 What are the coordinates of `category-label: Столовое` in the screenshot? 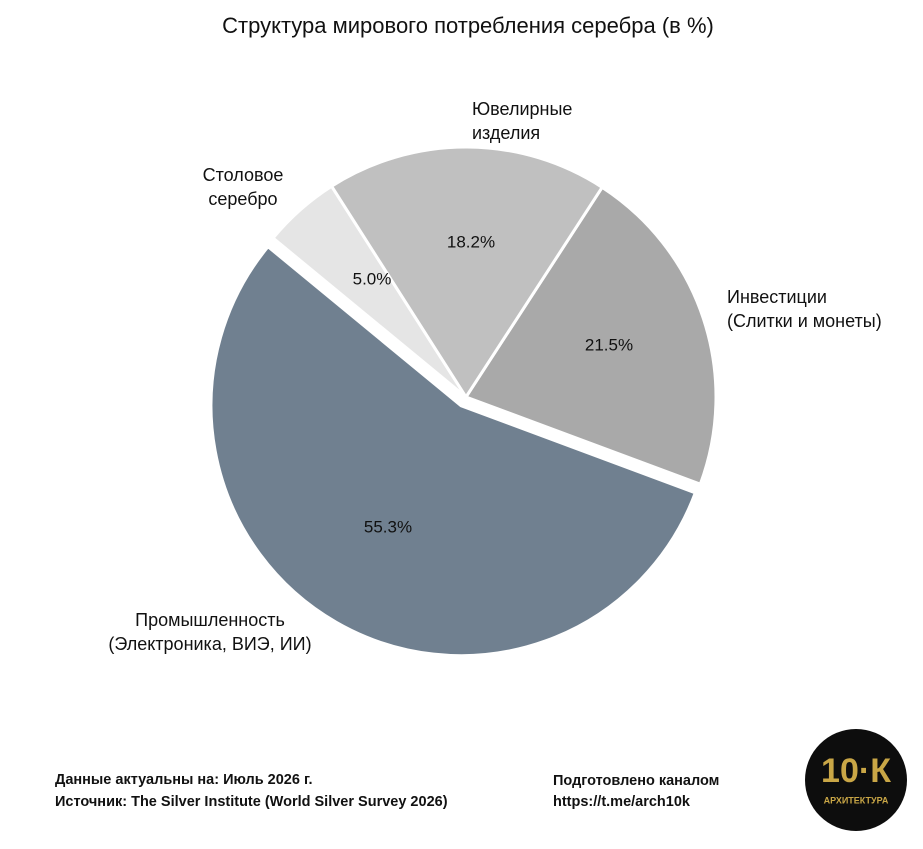 It's located at (243, 175).